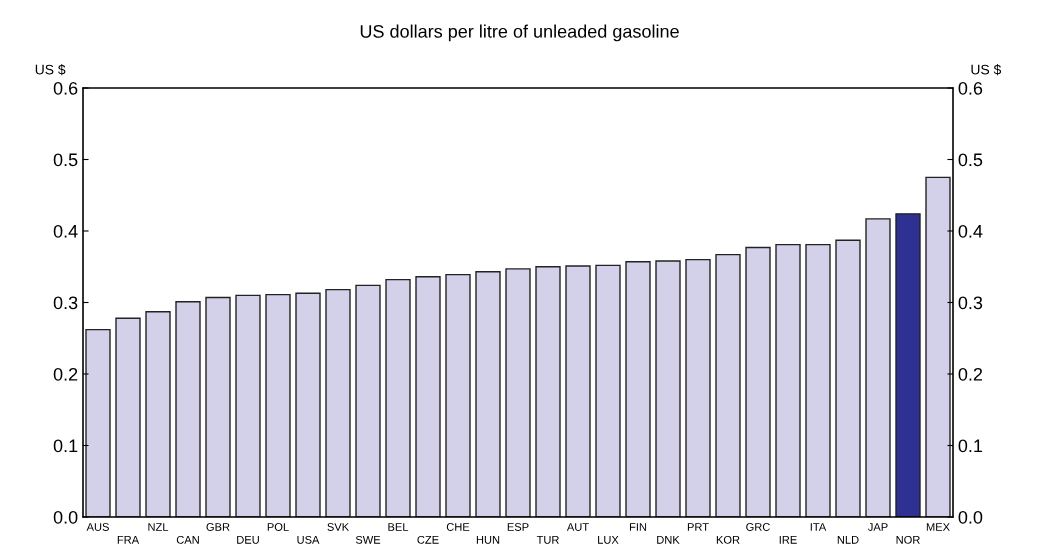 Image resolution: width=1039 pixels, height=545 pixels. What do you see at coordinates (970, 303) in the screenshot?
I see `y2-tick-label: 0.3` at bounding box center [970, 303].